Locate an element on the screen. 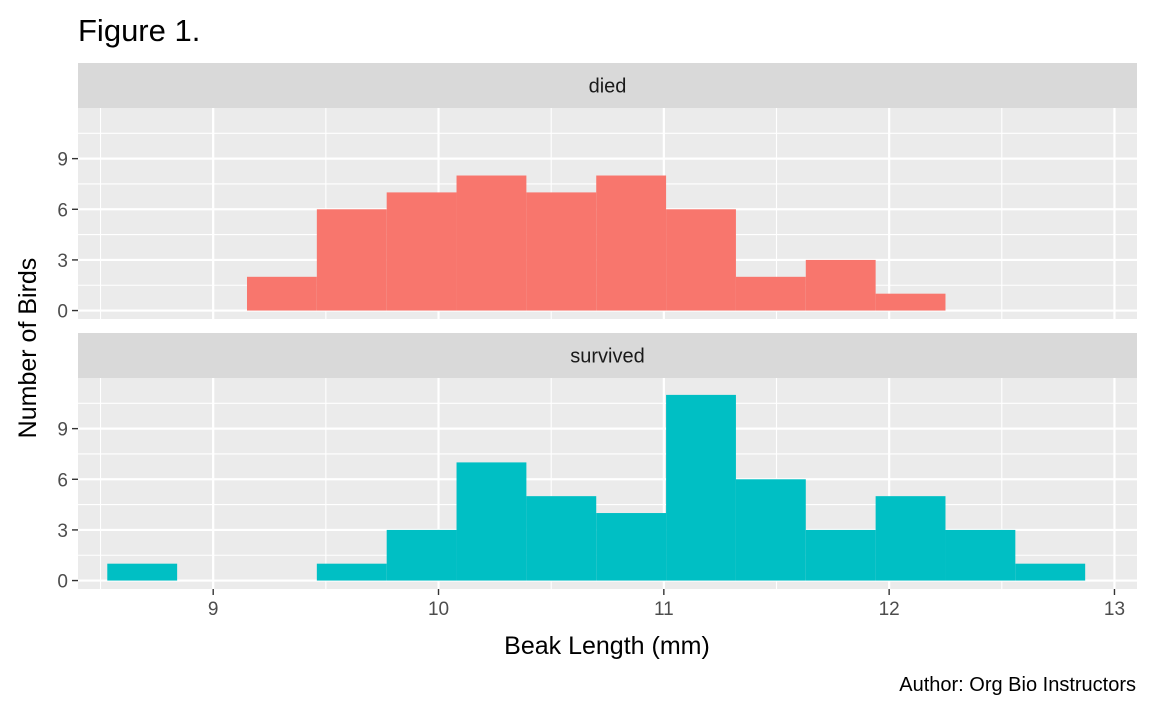 This screenshot has height=711, width=1152. x-tick-label: 9 is located at coordinates (213, 609).